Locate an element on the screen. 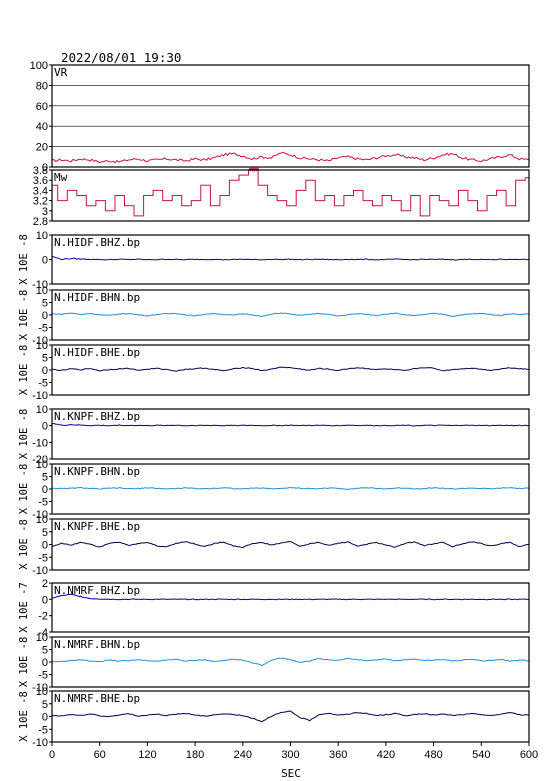 The width and height of the screenshot is (554, 781). panel-name: N.KNPF.BHZ.bp is located at coordinates (97, 416).